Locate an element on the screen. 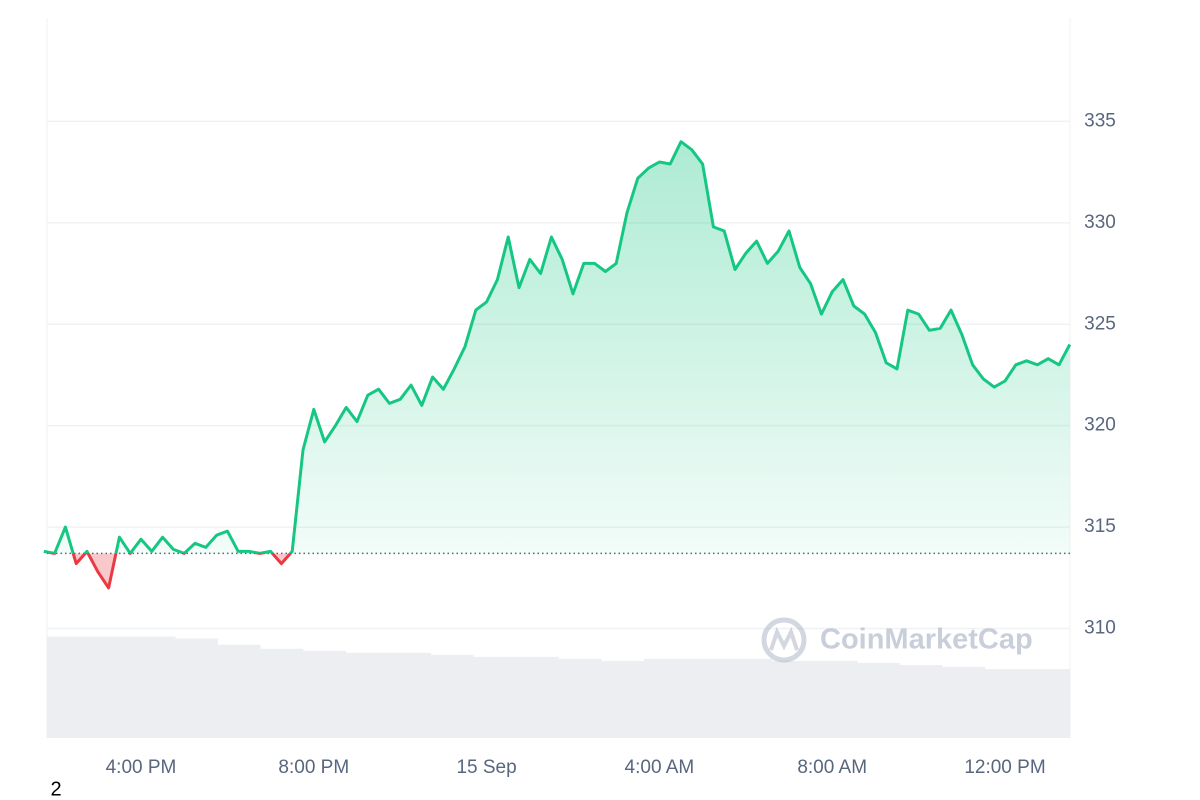 The width and height of the screenshot is (1200, 800). watermark: CoinMarketCap is located at coordinates (926, 640).